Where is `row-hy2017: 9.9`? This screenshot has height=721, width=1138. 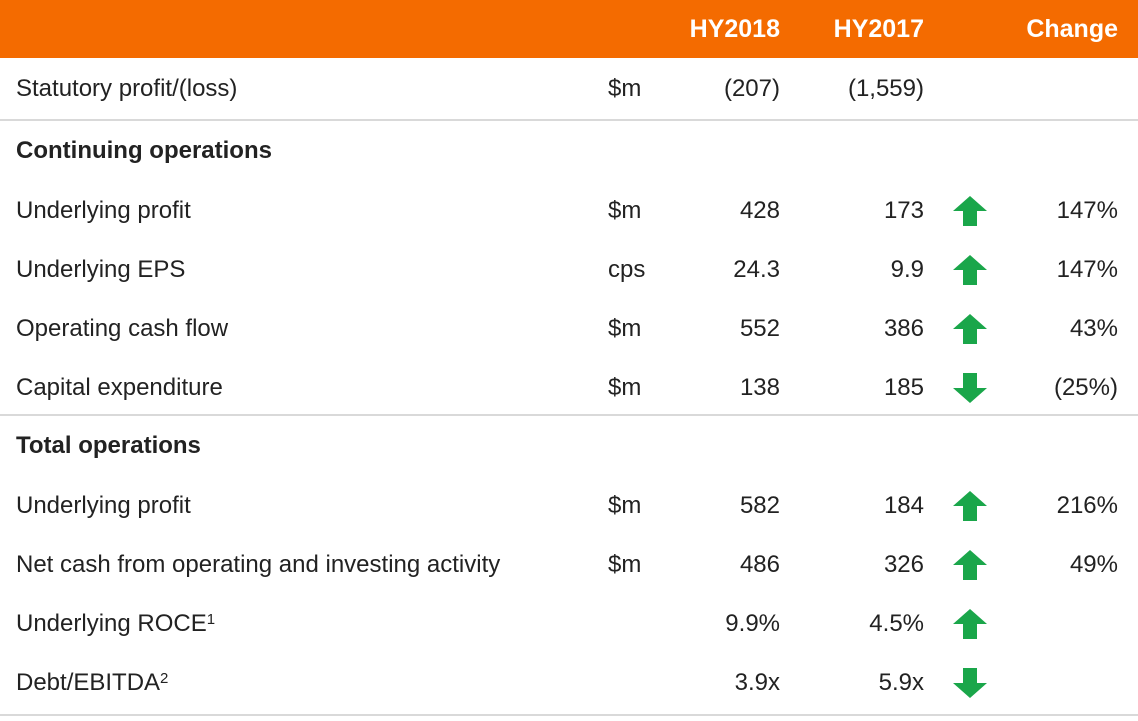 row-hy2017: 9.9 is located at coordinates (907, 269).